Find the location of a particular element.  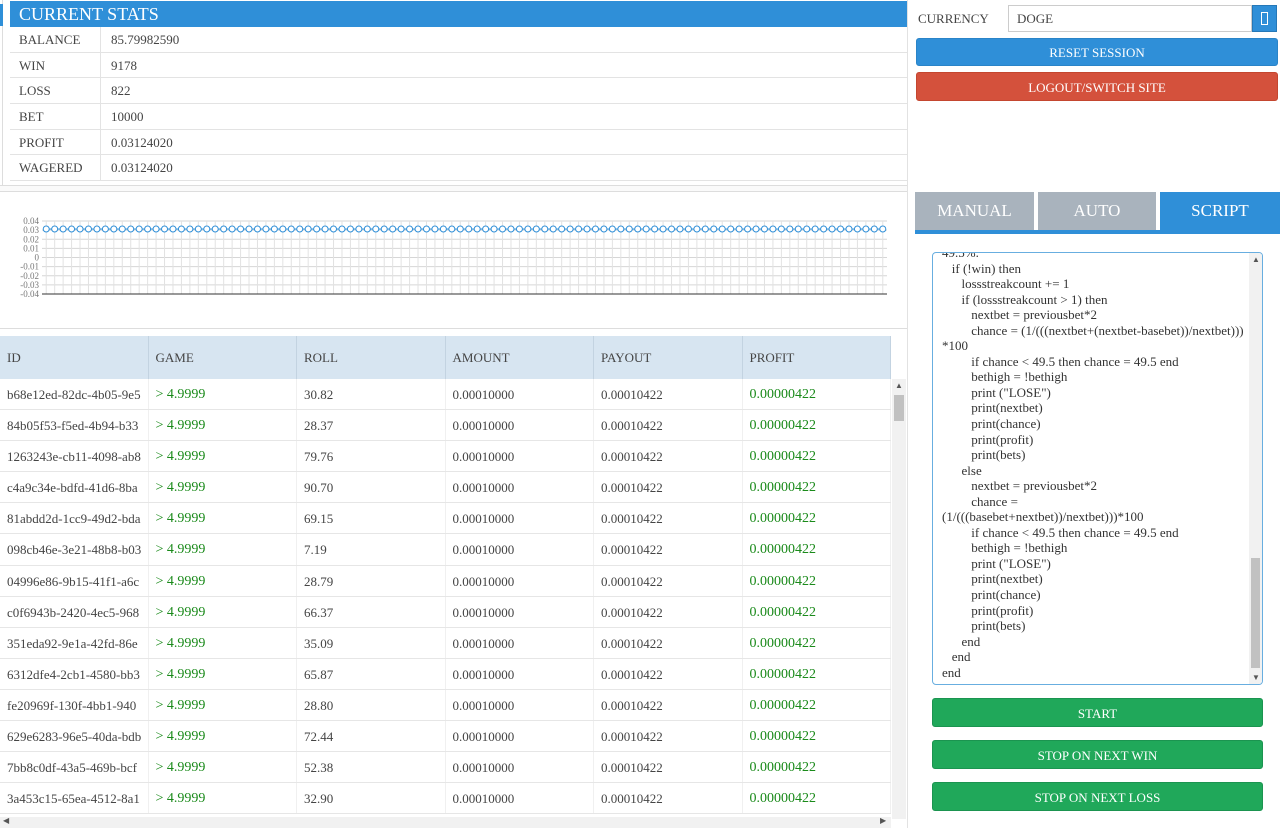

column-header-amount: AMOUNT is located at coordinates (520, 357).